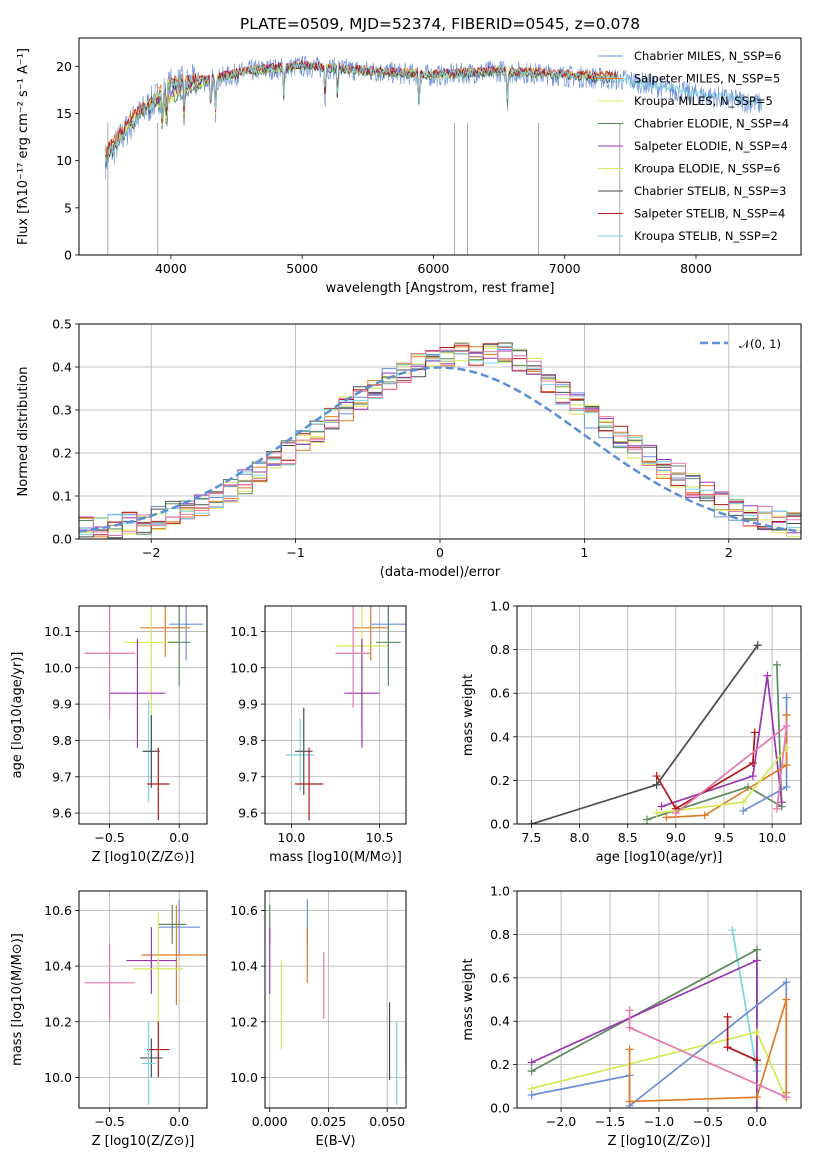 The width and height of the screenshot is (819, 1170). What do you see at coordinates (561, 1121) in the screenshot?
I see `x-tick-label: −2.0` at bounding box center [561, 1121].